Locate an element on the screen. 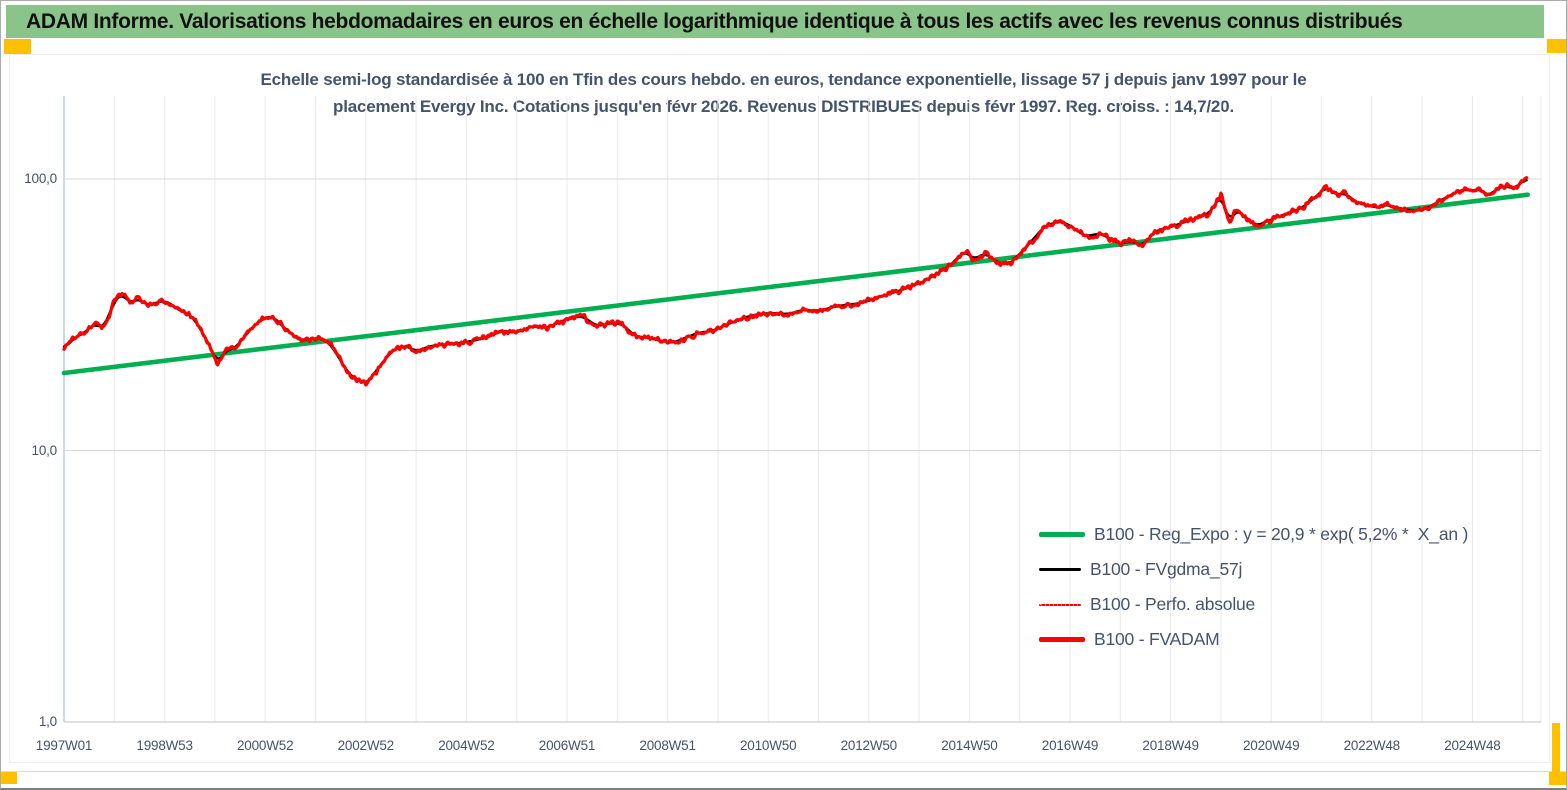 Image resolution: width=1567 pixels, height=790 pixels. legend-line-sample-fvgdma_57j is located at coordinates (1060, 569).